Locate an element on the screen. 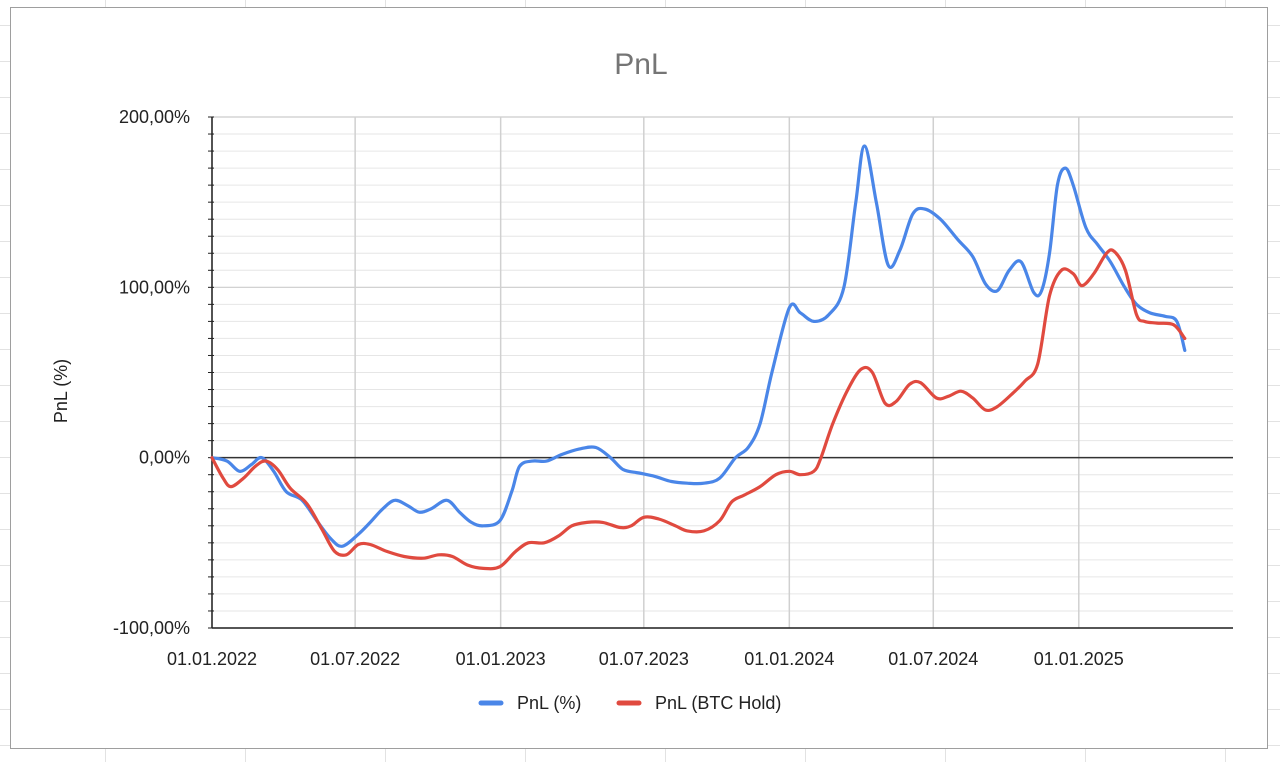  legend-label: PnL (%) is located at coordinates (549, 703).